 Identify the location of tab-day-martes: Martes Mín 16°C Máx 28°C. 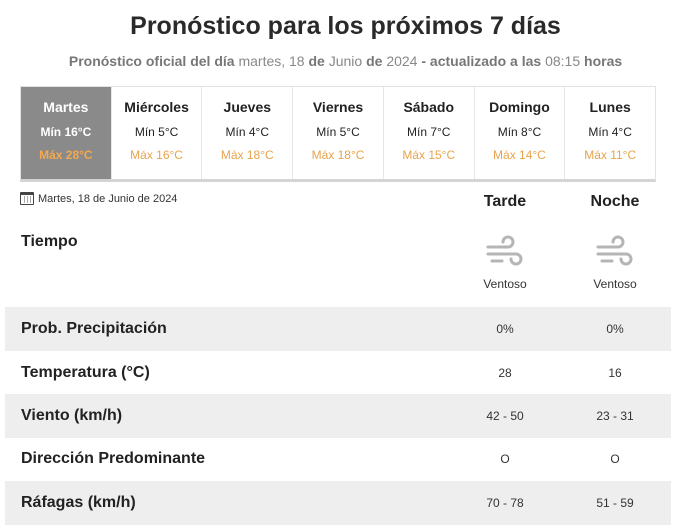
(66, 133).